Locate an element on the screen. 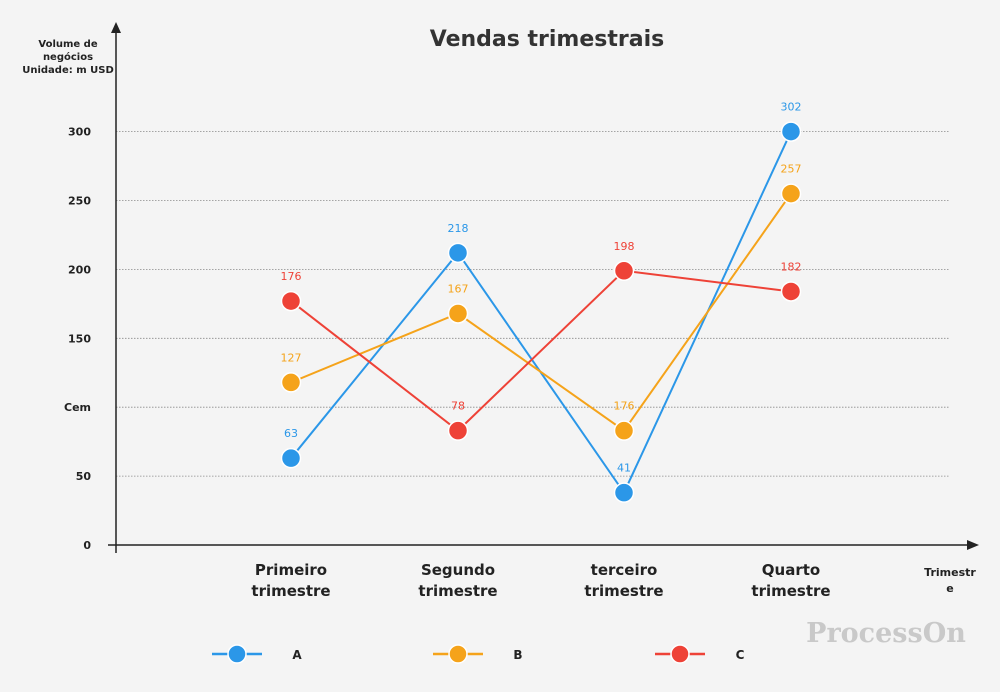  y-axis-label-line-1: Volume de is located at coordinates (67, 44).